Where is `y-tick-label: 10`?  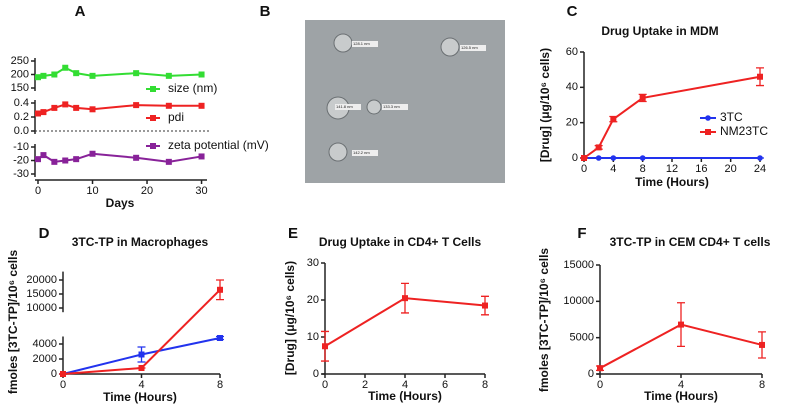 y-tick-label: 10 is located at coordinates (313, 337).